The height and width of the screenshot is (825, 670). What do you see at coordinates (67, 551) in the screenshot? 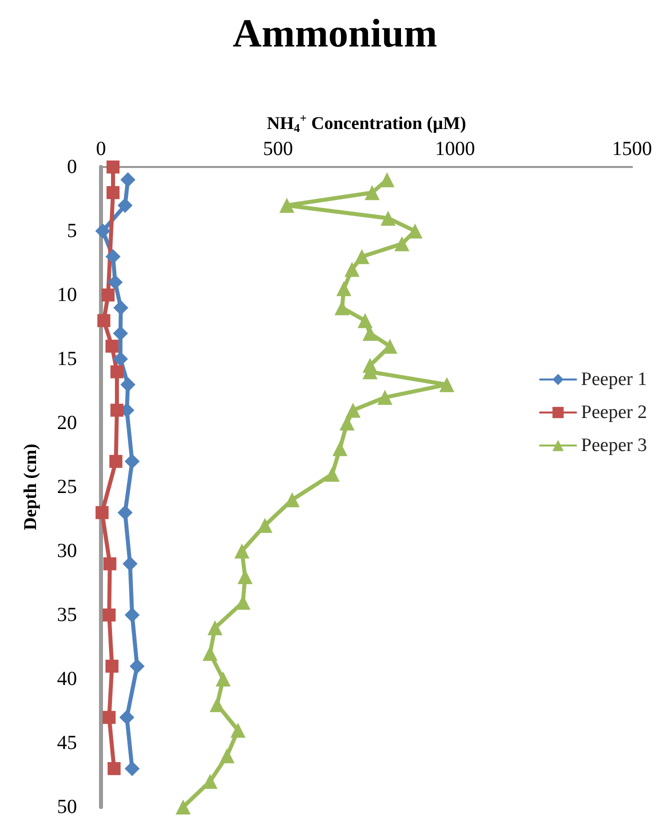
I see `y-tick-label: 30` at bounding box center [67, 551].